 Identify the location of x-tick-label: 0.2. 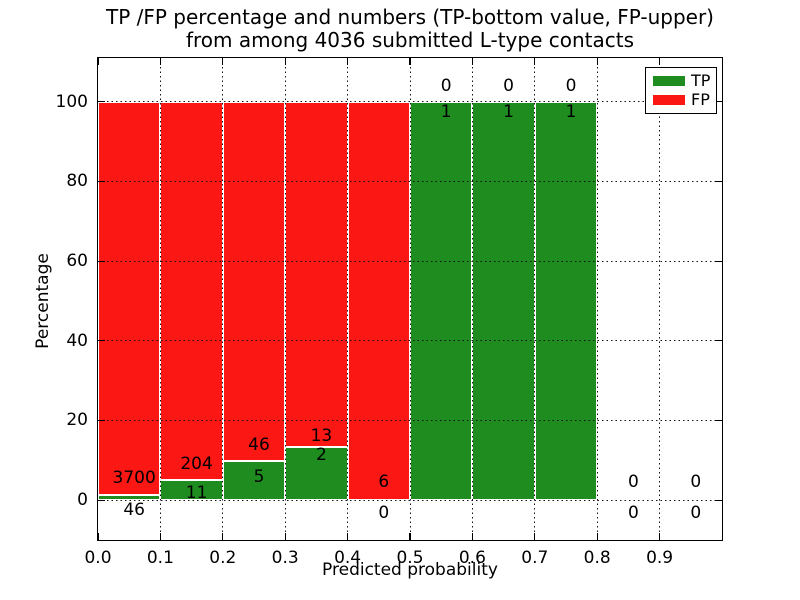
(223, 558).